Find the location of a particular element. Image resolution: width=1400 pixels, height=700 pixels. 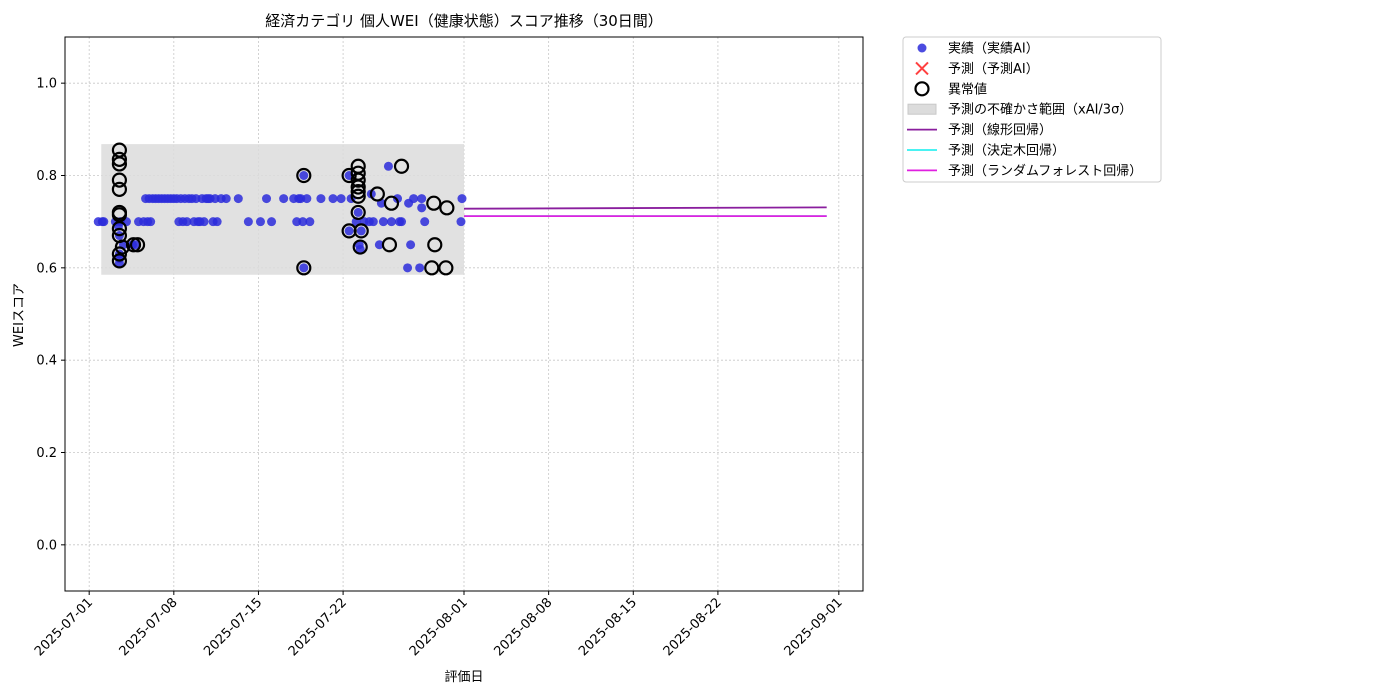

x-tick-label: 2025-08-22 is located at coordinates (693, 627).